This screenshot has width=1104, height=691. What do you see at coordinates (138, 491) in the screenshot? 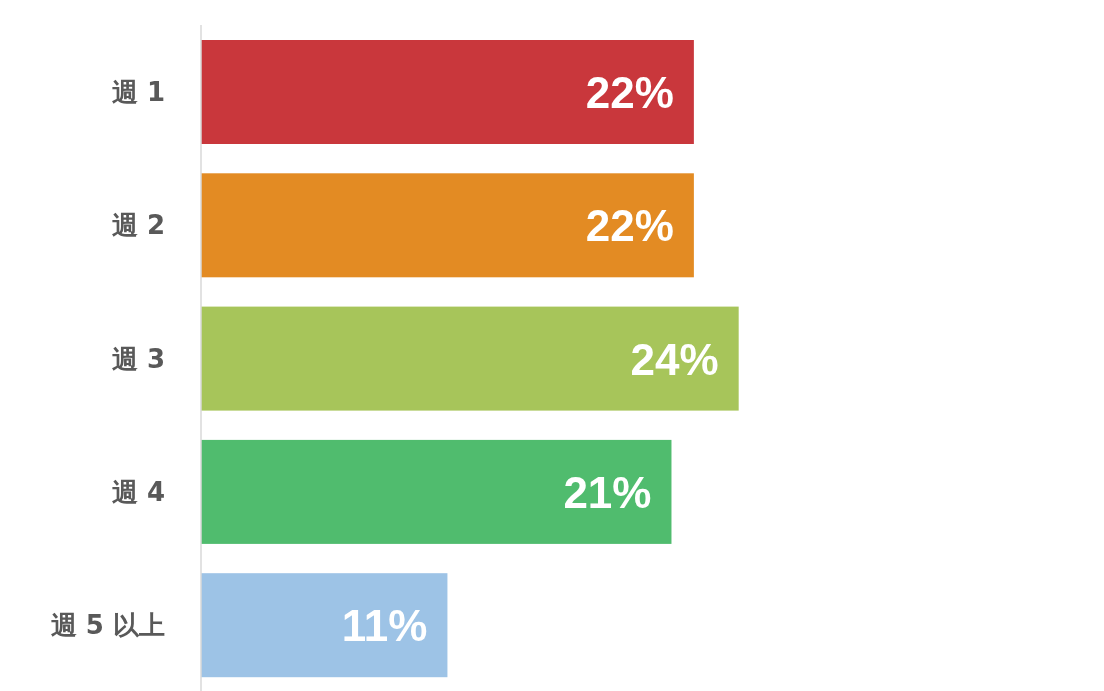
I see `y-tick-label: 週 4` at bounding box center [138, 491].